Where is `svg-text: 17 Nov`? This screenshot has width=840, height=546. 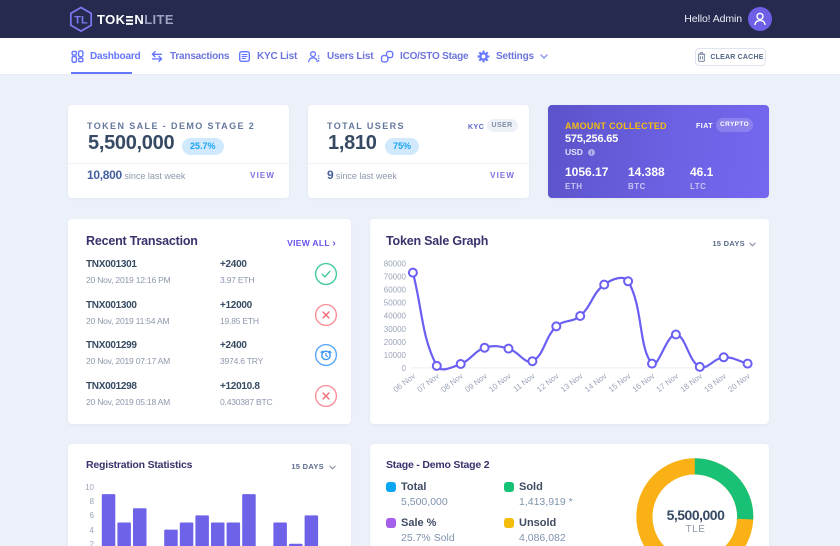
svg-text: 17 Nov is located at coordinates (668, 382).